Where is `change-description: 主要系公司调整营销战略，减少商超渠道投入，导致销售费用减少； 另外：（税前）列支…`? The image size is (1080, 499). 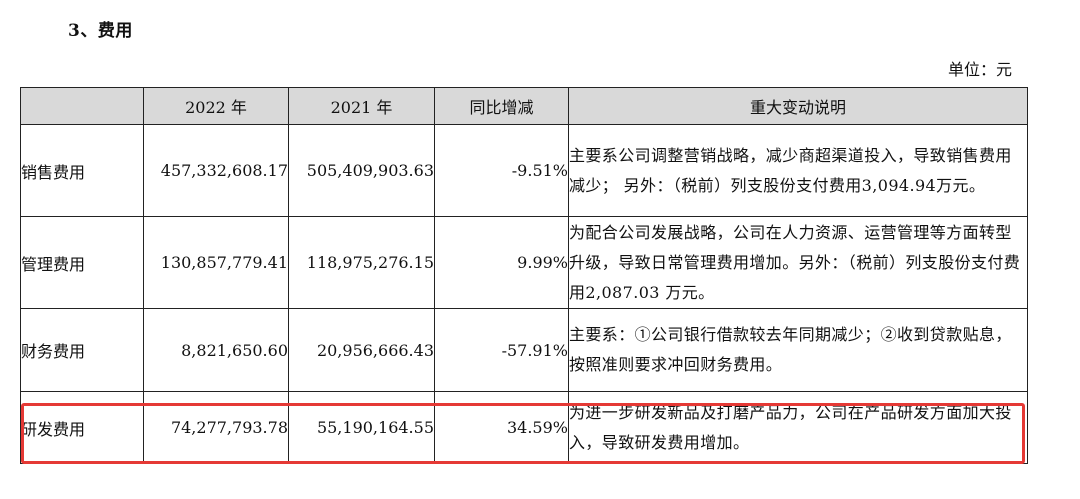
change-description: 主要系公司调整营销战略，减少商超渠道投入，导致销售费用减少； 另外：（税前）列支… is located at coordinates (798, 170).